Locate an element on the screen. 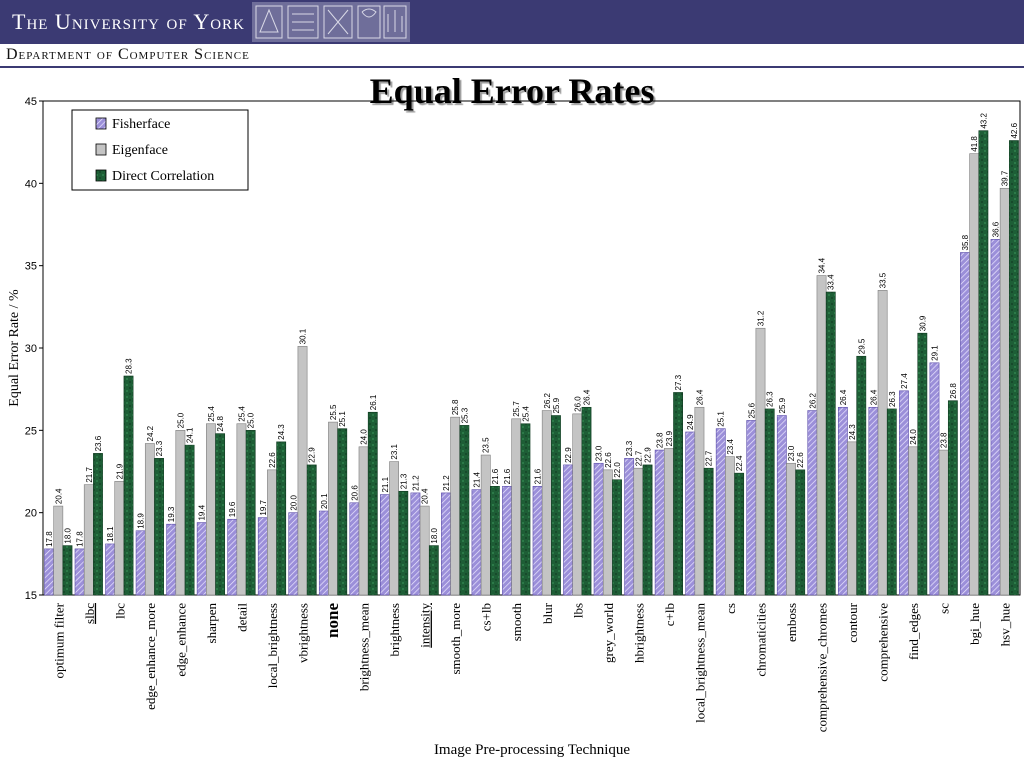  data-label: 29.5 is located at coordinates (861, 346).